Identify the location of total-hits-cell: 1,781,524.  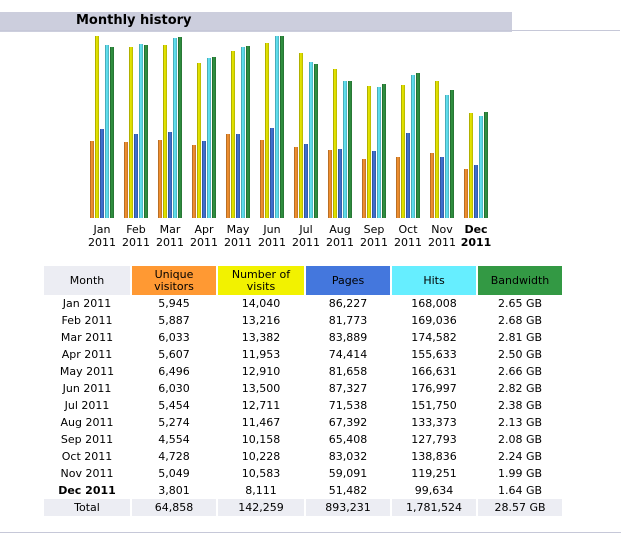
(434, 507).